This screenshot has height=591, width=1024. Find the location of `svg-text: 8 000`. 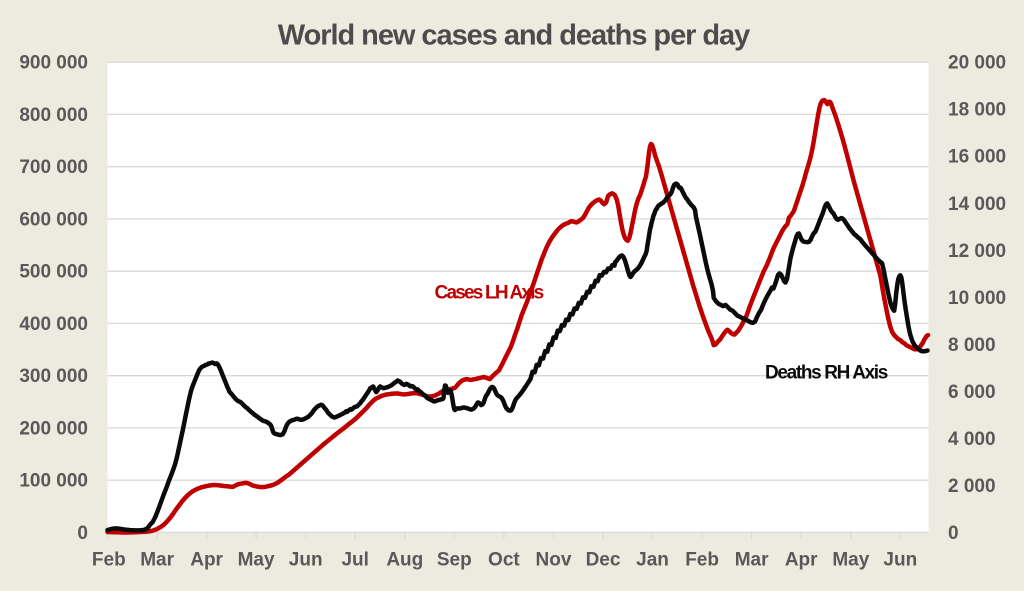

svg-text: 8 000 is located at coordinates (972, 345).